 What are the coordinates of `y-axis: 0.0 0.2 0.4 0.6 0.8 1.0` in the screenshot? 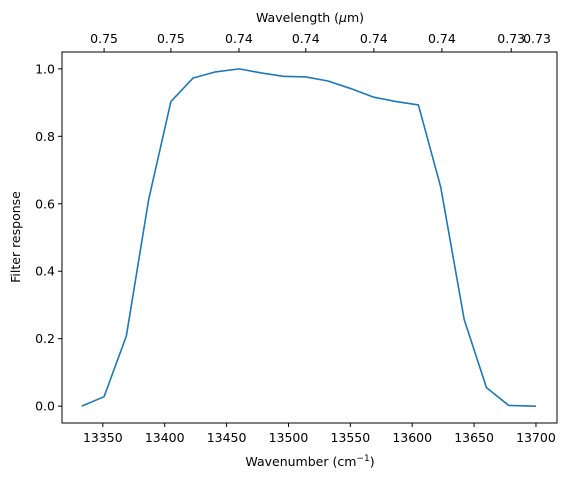 It's located at (48, 237).